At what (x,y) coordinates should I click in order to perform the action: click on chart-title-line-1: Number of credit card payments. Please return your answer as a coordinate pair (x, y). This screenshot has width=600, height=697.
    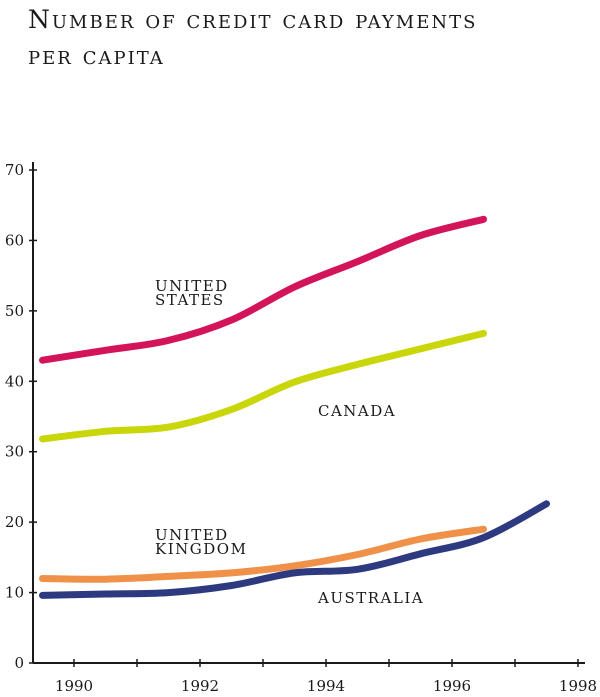
    Looking at the image, I should click on (253, 19).